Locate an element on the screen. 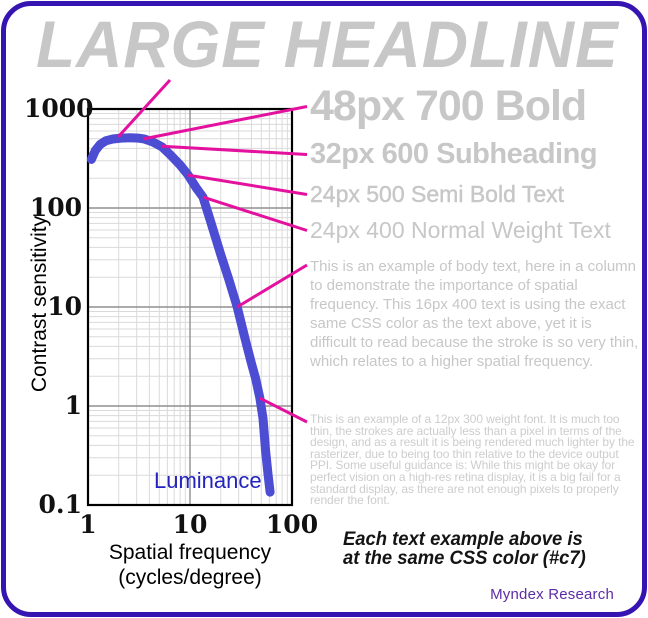 Image resolution: width=648 pixels, height=618 pixels. headline: LARGE HEADLINE is located at coordinates (327, 44).